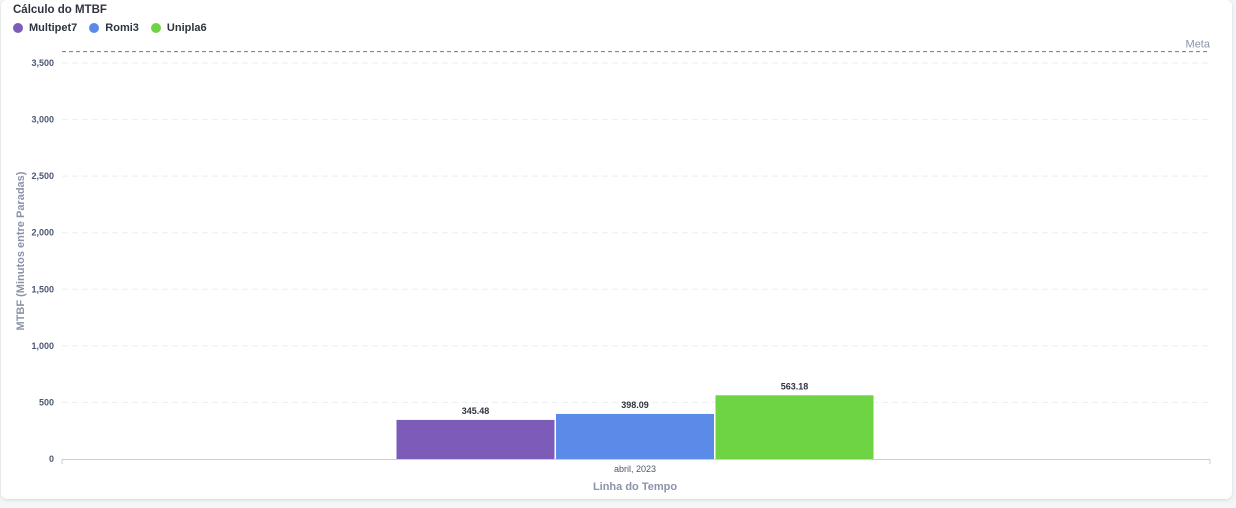 The image size is (1236, 508). Describe the element at coordinates (51, 459) in the screenshot. I see `y-tick-label: 0` at that location.